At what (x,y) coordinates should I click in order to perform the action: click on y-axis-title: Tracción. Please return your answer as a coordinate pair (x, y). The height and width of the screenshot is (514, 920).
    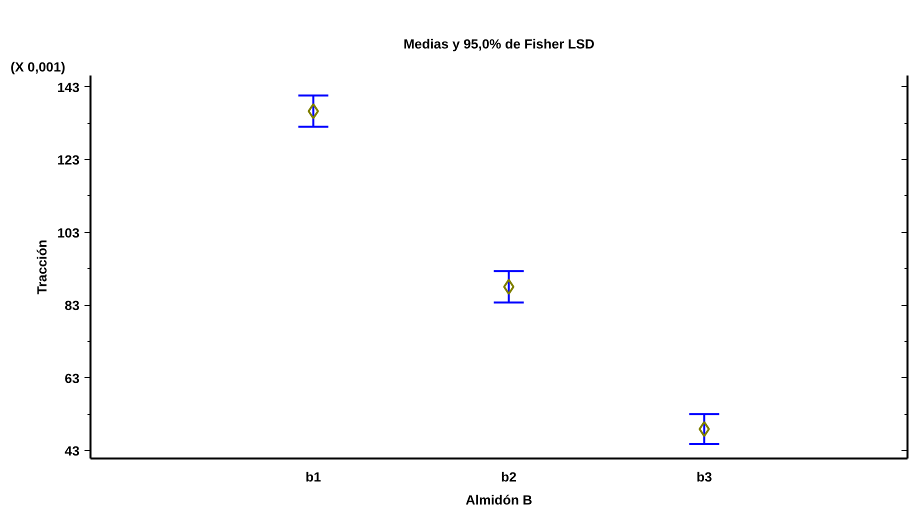
    Looking at the image, I should click on (42, 267).